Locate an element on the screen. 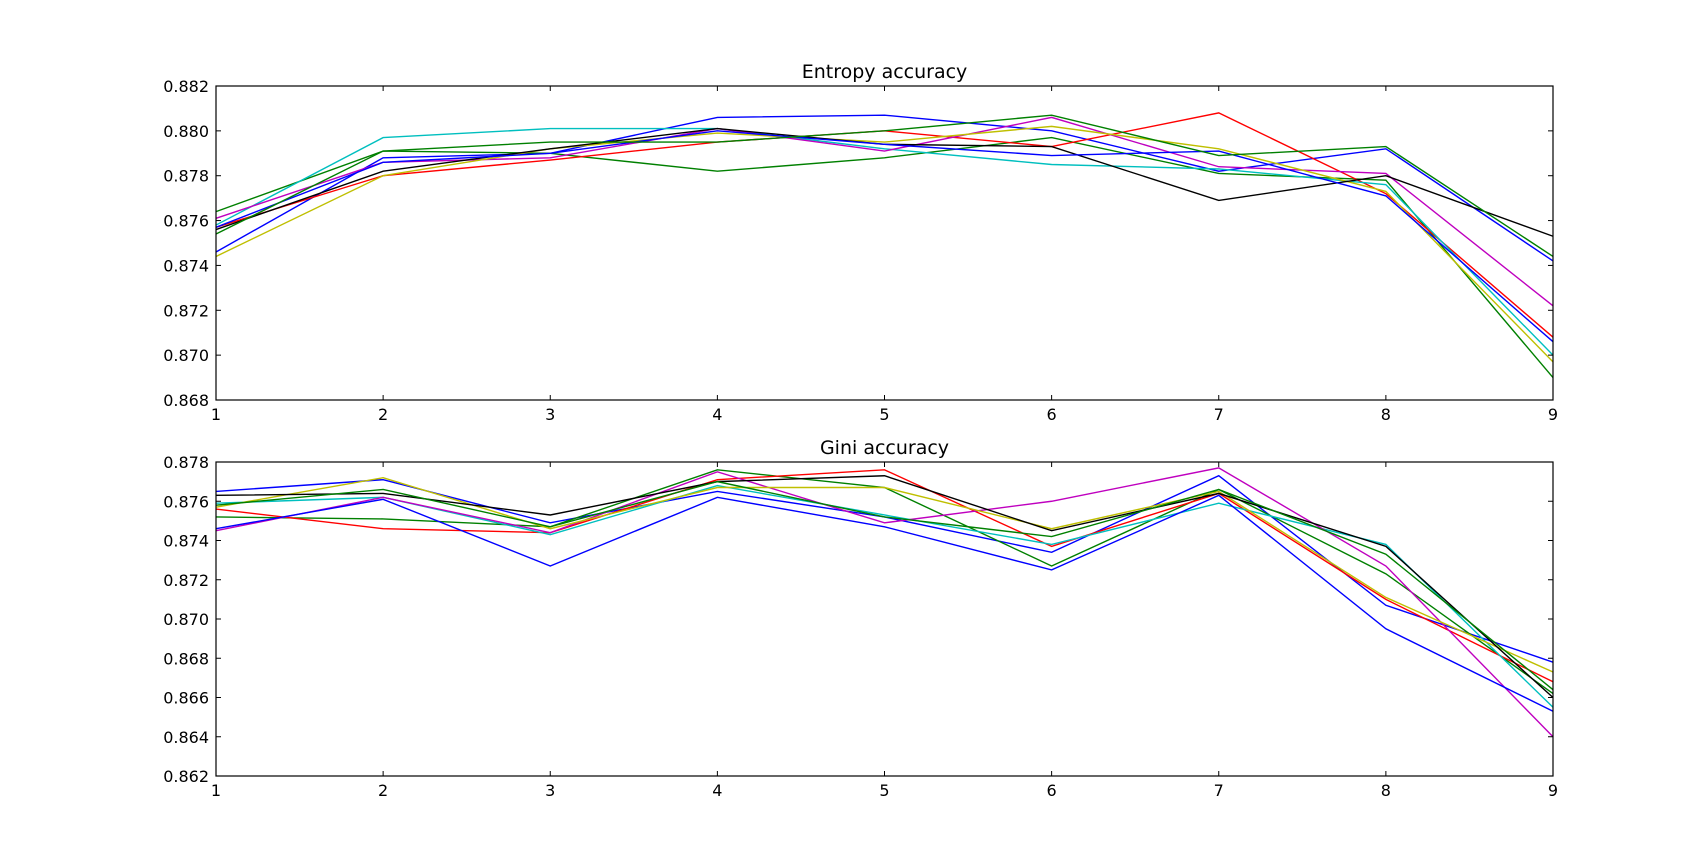 This screenshot has width=1707, height=852. entropy-y-tick-label: 0.868 is located at coordinates (186, 400).